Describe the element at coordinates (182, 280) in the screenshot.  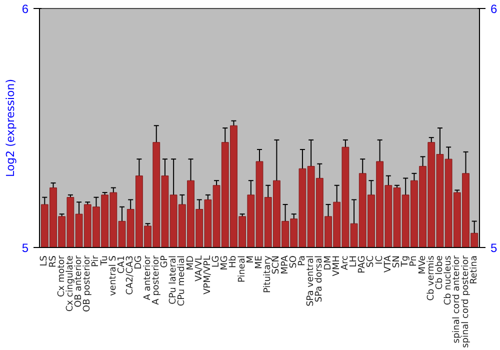
I see `x-tick-label: CPu medial` at that location.